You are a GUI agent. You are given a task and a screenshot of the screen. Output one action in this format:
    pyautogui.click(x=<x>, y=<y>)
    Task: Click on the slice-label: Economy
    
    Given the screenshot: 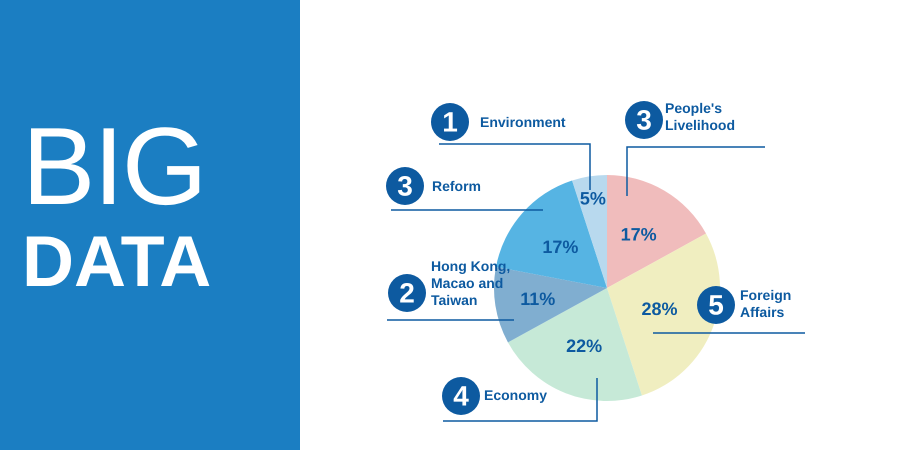 What is the action you would take?
    pyautogui.click(x=516, y=395)
    